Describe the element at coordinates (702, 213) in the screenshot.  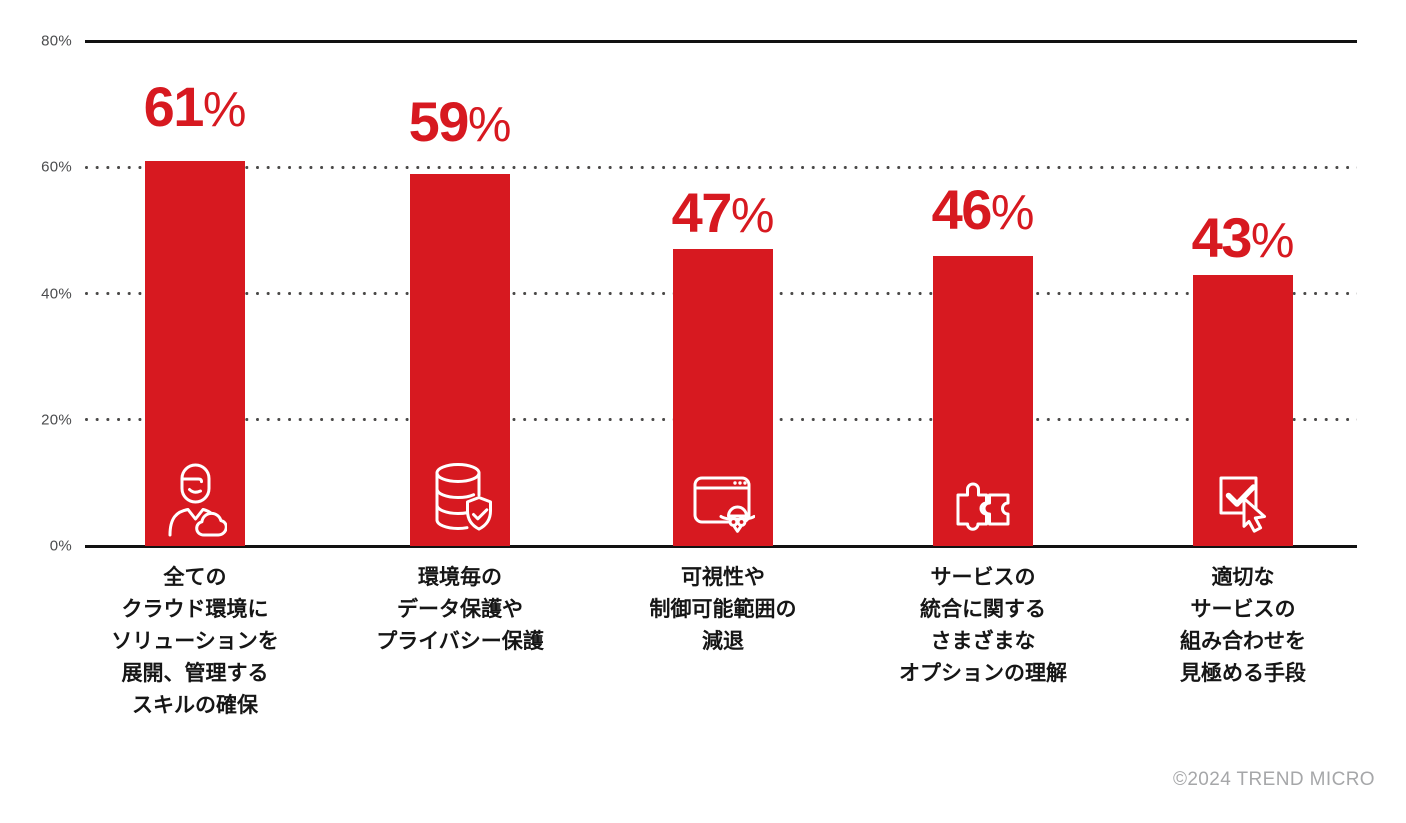
I see `value-number: 47` at that location.